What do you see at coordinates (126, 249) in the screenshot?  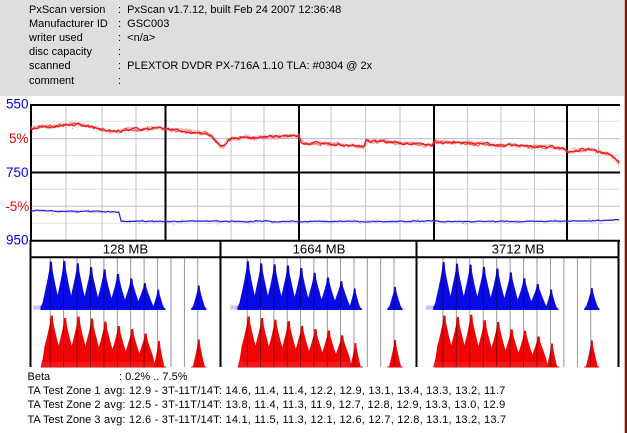 I see `svg-text: 128 MB` at bounding box center [126, 249].